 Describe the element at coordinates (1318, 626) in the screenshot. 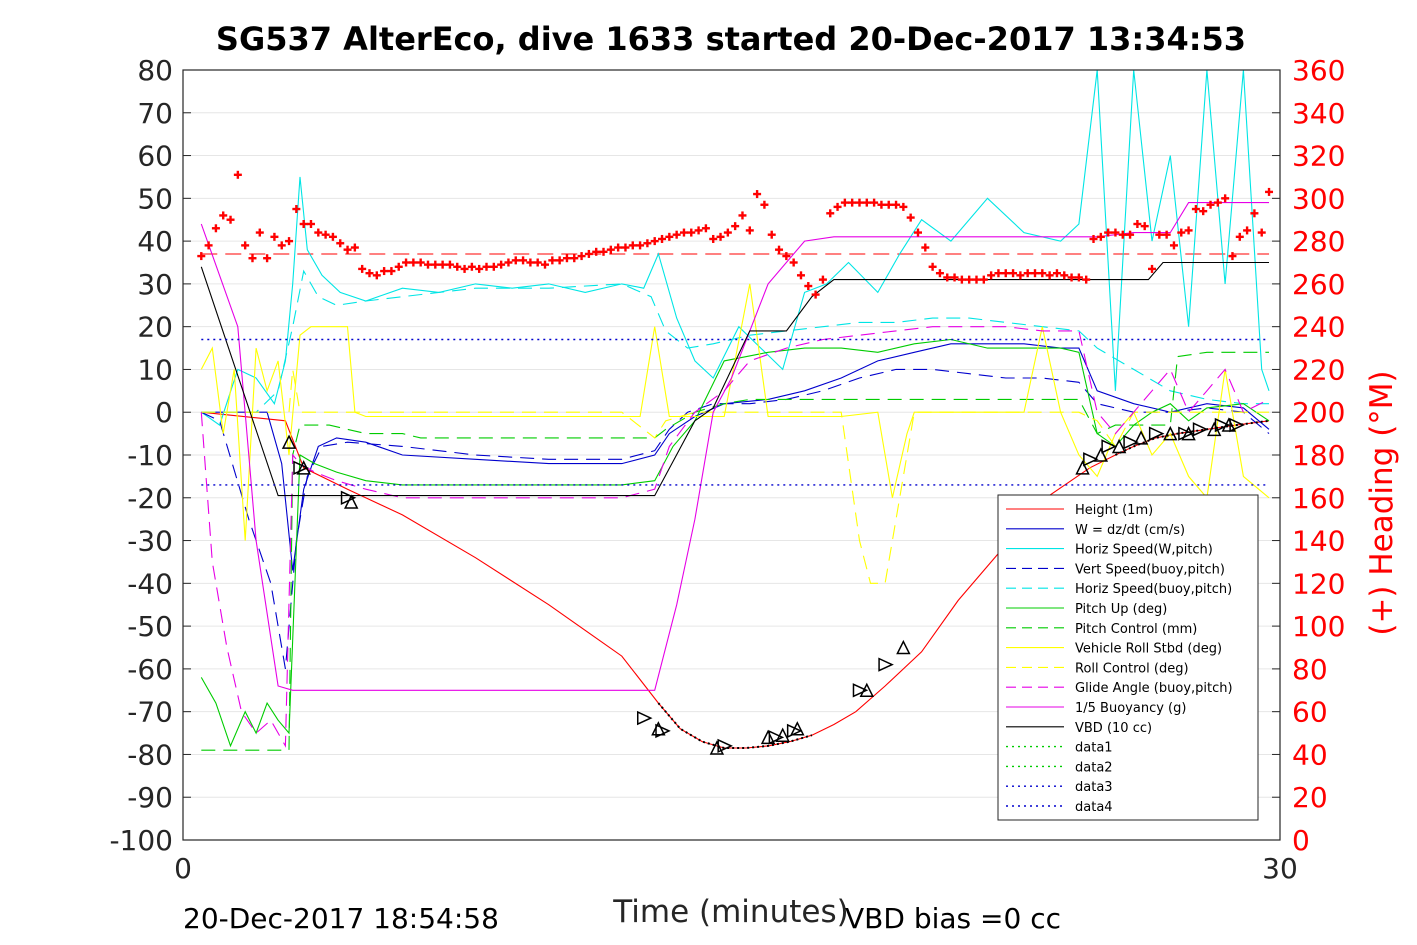

I see `y-right-tick-label: 100` at that location.